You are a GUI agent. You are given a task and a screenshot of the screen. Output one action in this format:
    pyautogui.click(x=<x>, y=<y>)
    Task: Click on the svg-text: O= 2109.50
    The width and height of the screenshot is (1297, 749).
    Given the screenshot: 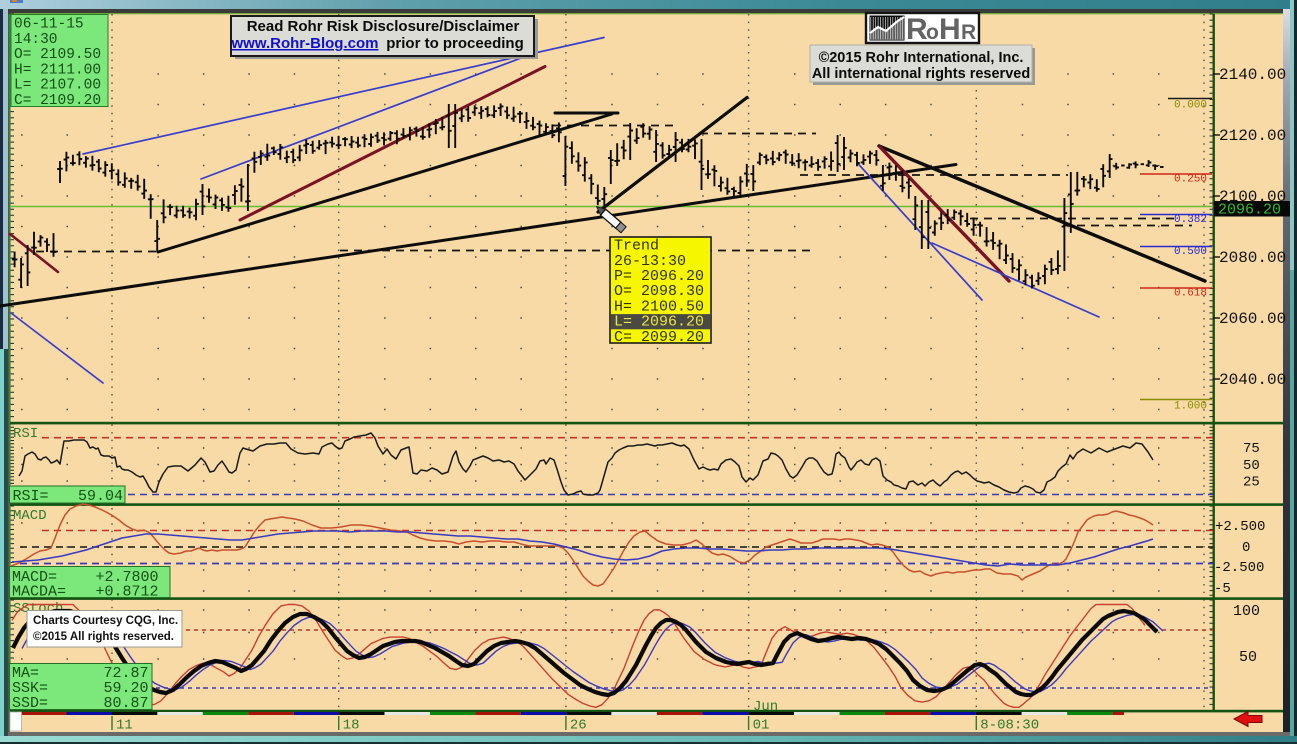 What is the action you would take?
    pyautogui.click(x=57, y=55)
    